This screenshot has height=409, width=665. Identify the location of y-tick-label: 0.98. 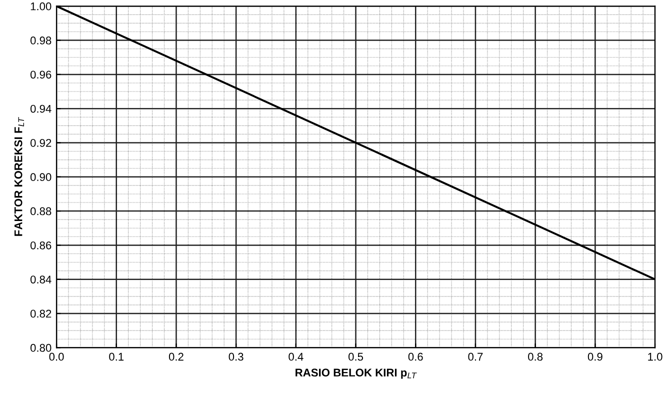
(41, 40).